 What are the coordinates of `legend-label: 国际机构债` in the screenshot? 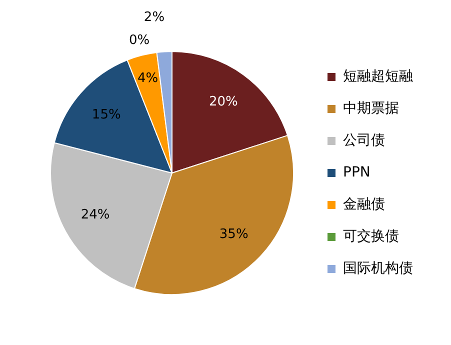 It's located at (378, 268).